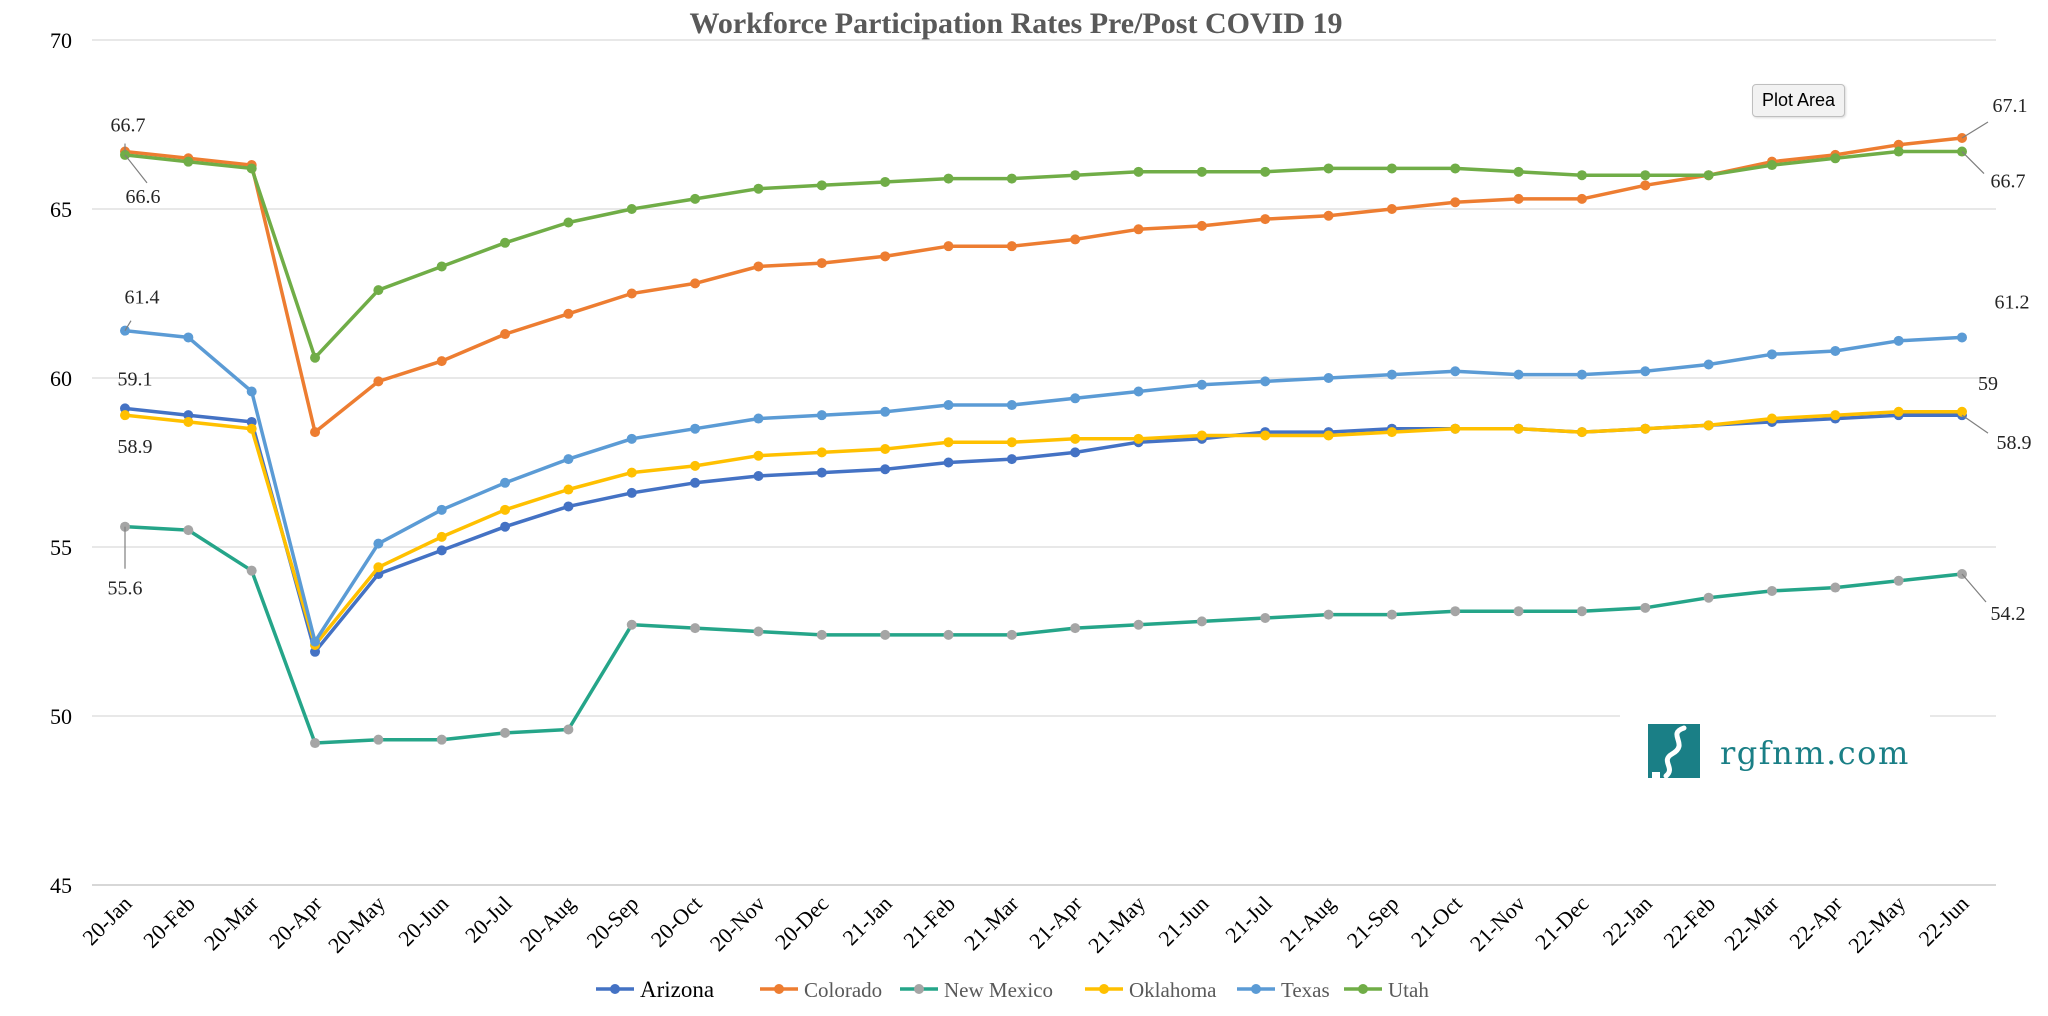 The height and width of the screenshot is (1016, 2048). Describe the element at coordinates (1944, 921) in the screenshot. I see `x-tick-label: 22-Jun` at that location.